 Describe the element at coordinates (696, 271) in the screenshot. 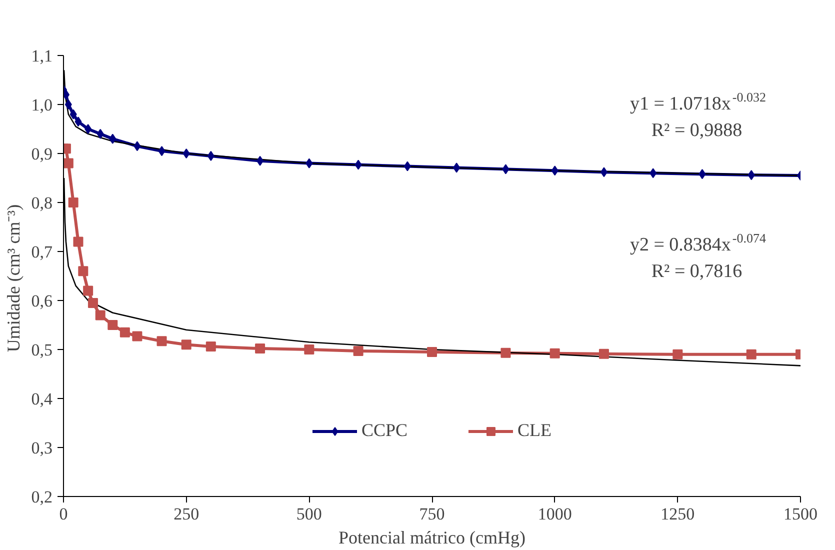

I see `annotation: R² = 0,7816` at that location.